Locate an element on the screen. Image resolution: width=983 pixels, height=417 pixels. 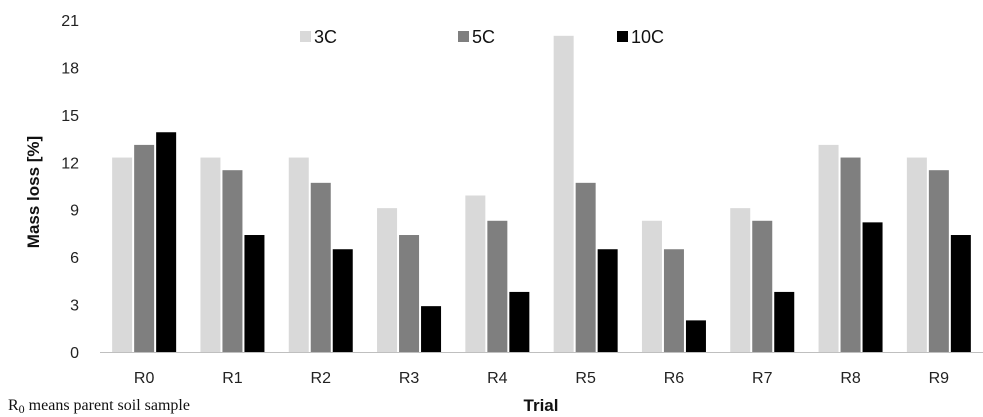
legend-label-5c: 5C is located at coordinates (483, 37).